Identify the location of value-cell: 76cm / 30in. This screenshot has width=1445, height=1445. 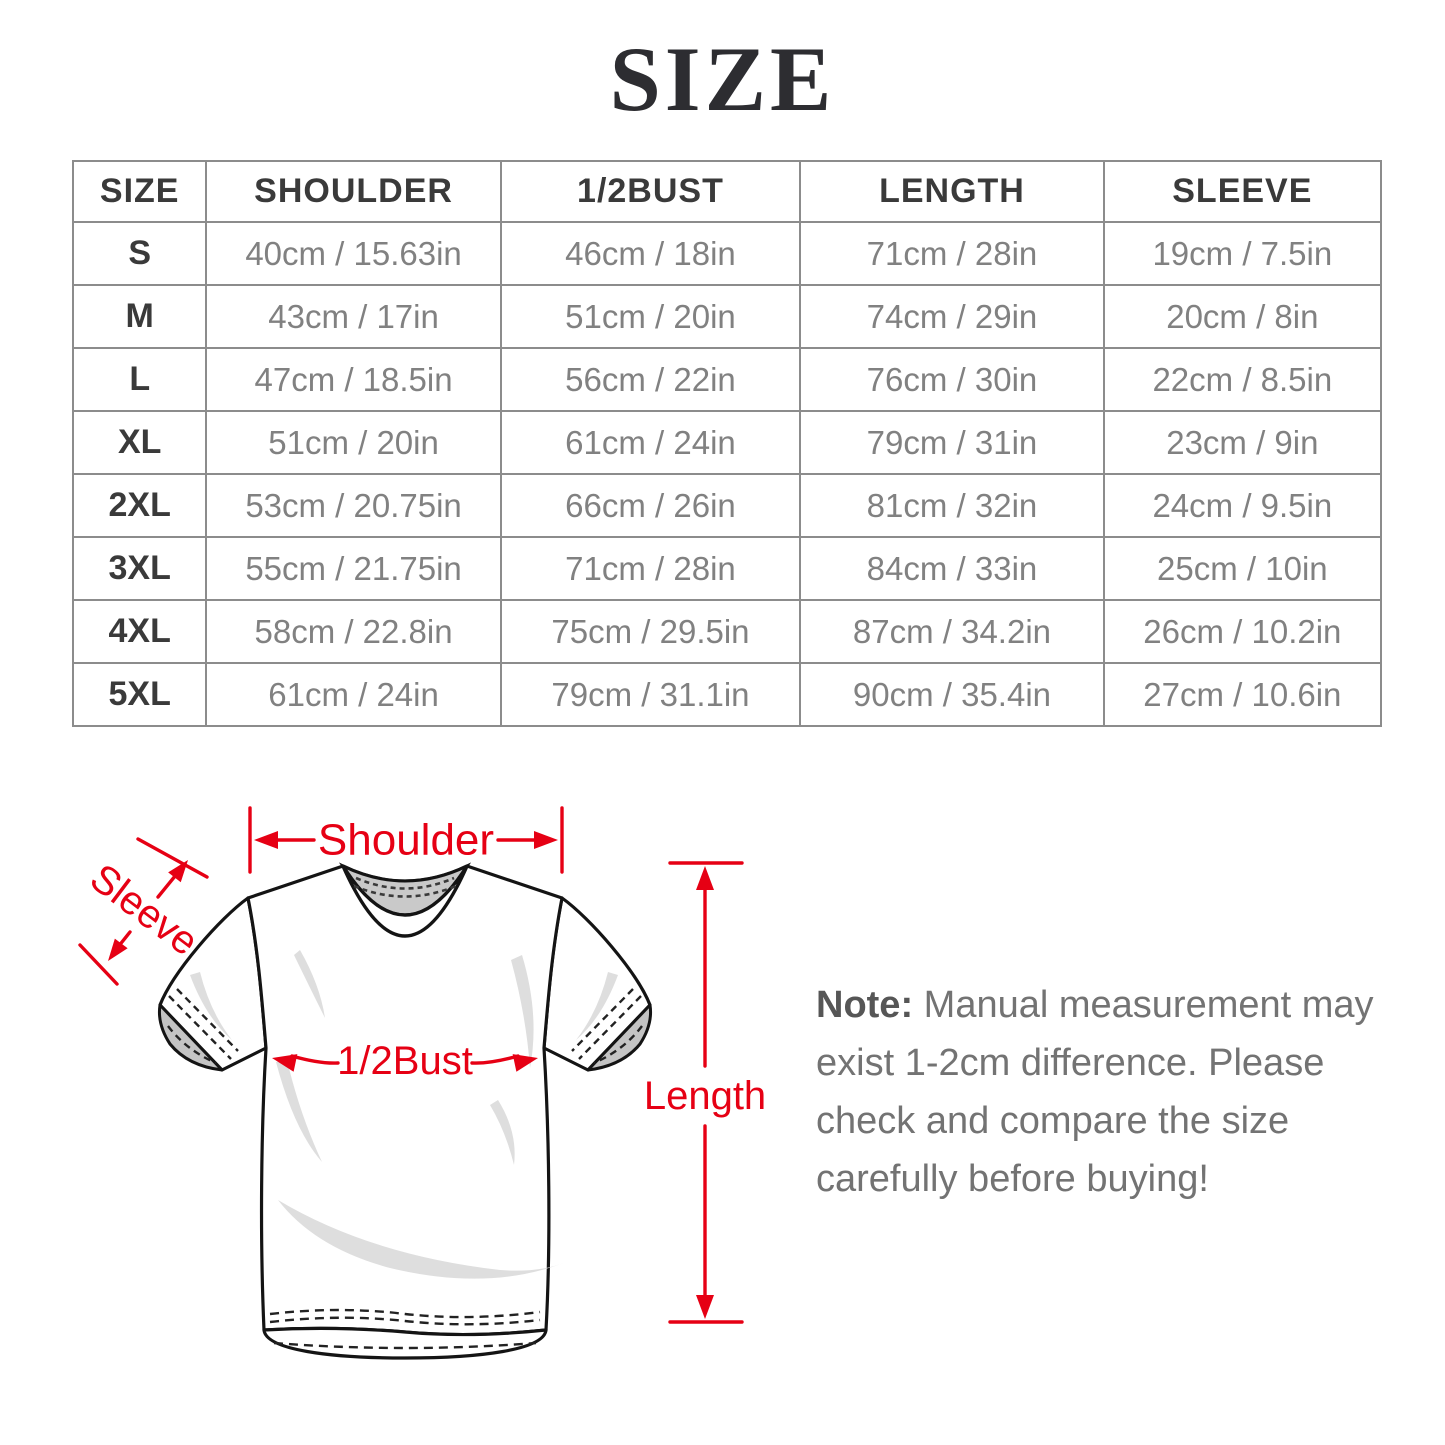
(952, 379).